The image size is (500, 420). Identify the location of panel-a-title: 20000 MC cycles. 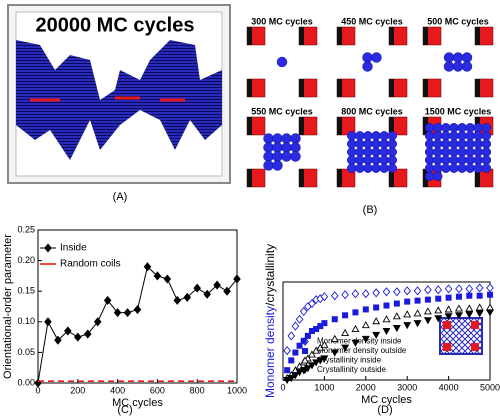
(114, 25).